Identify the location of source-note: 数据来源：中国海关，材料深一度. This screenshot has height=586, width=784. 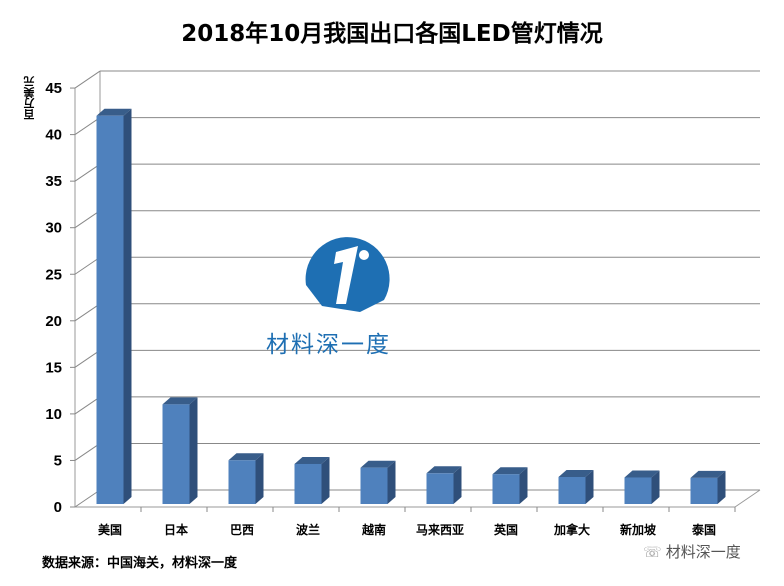
(140, 563).